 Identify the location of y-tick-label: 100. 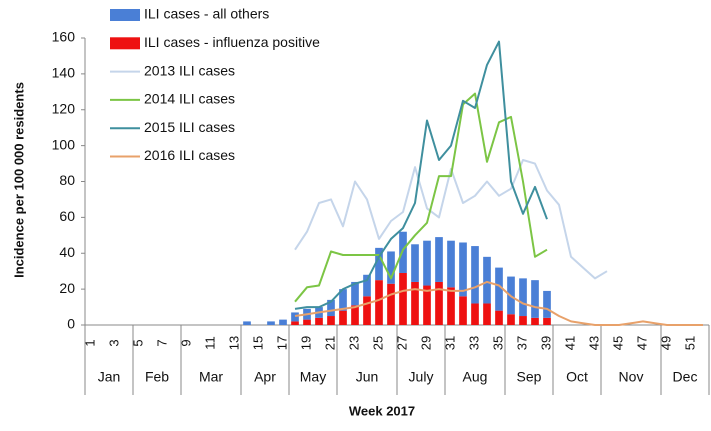
(64, 144).